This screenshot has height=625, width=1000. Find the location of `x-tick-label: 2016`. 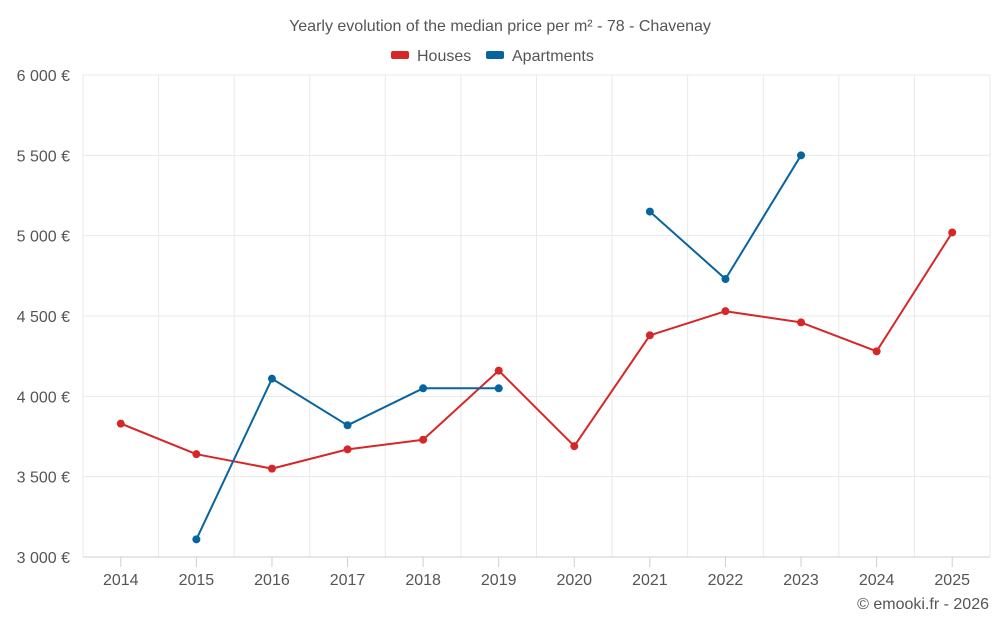

x-tick-label: 2016 is located at coordinates (272, 580).